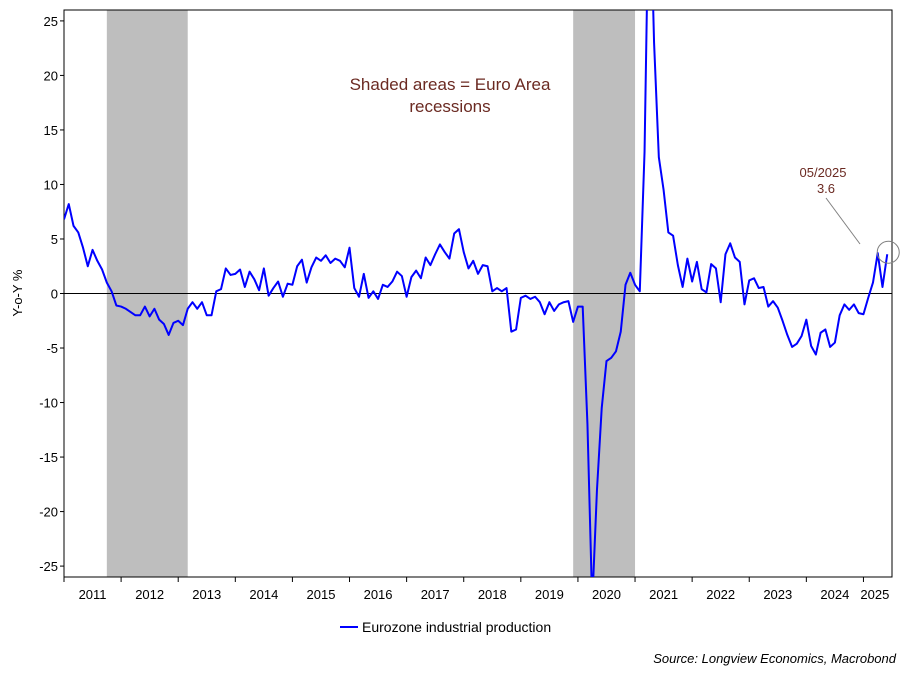 The image size is (910, 680). Describe the element at coordinates (206, 594) in the screenshot. I see `x-tick-label: 2013` at that location.